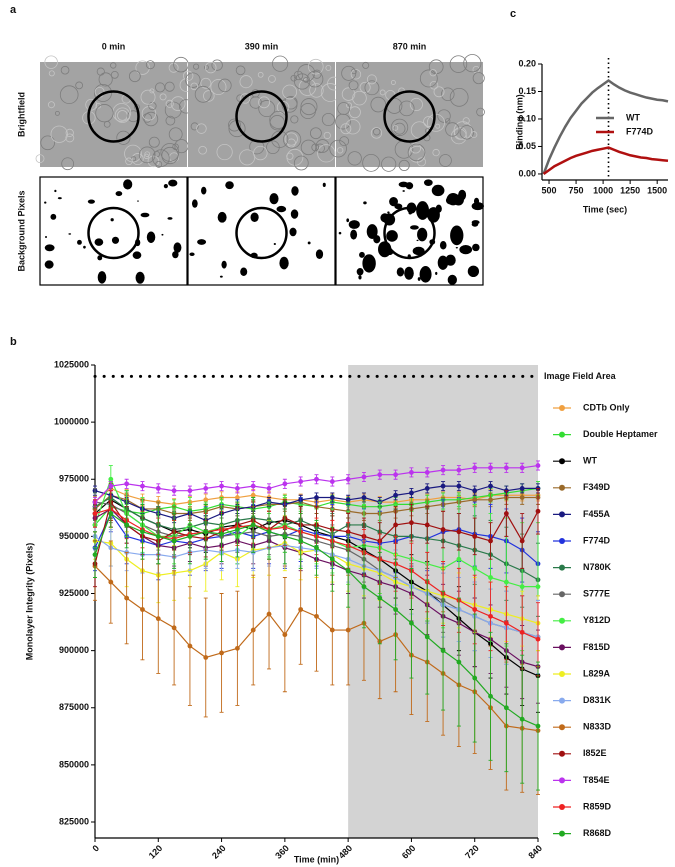  What do you see at coordinates (409, 852) in the screenshot?
I see `x-tick-label: 600` at bounding box center [409, 852].